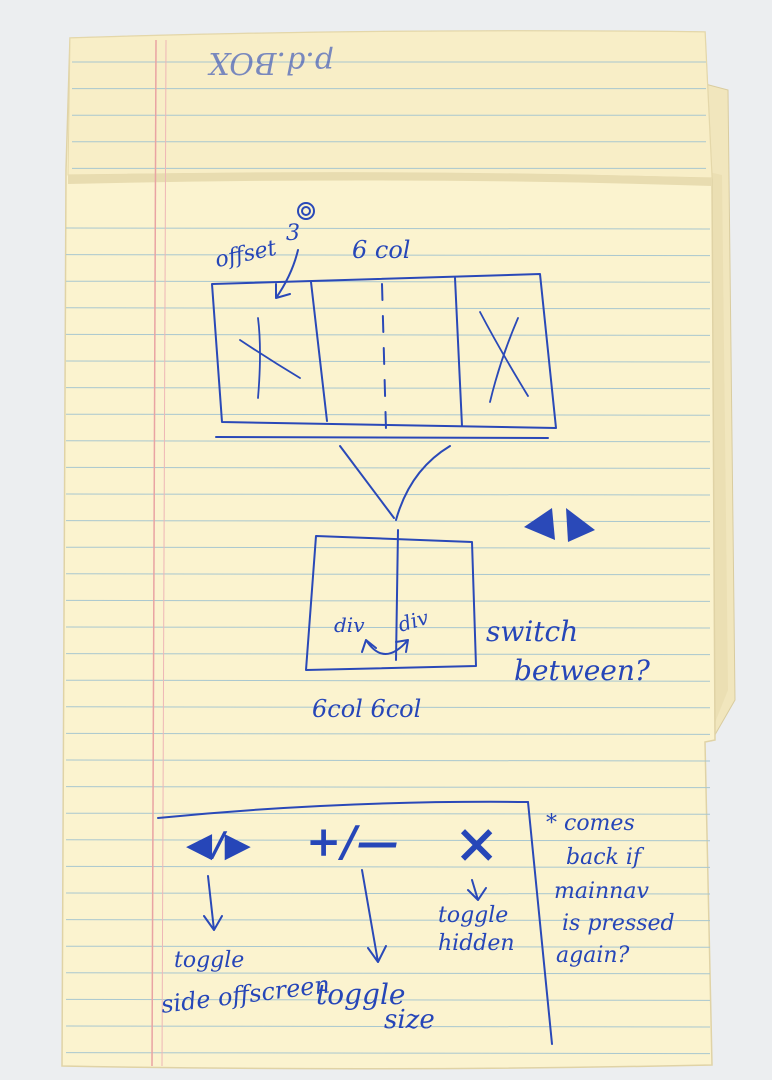  Describe the element at coordinates (582, 670) in the screenshot. I see `switch-note-2: between?` at that location.